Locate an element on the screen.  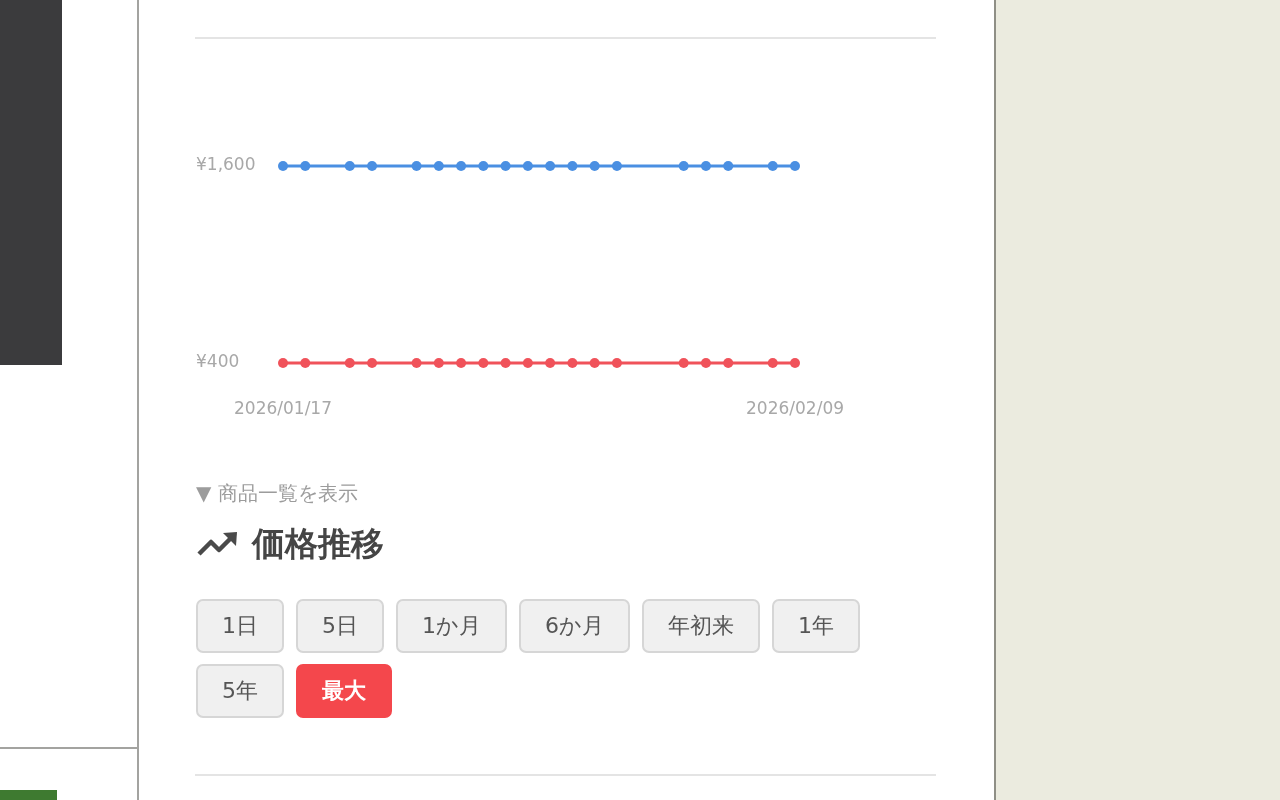
range-button: 6か月 is located at coordinates (574, 626).